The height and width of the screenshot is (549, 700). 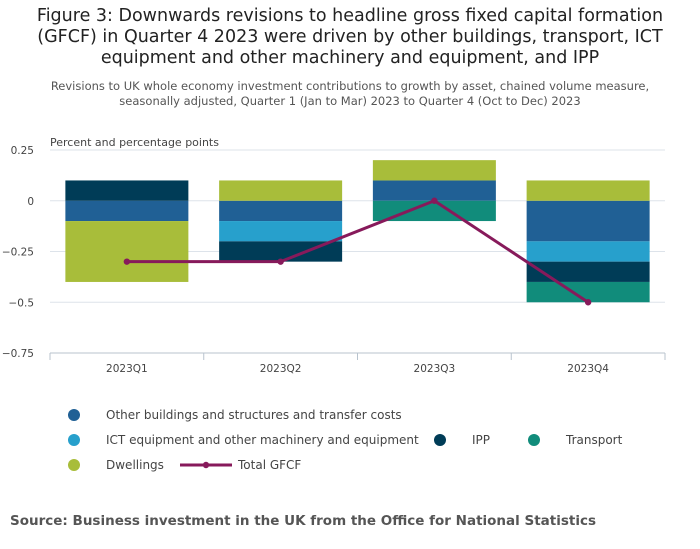 What do you see at coordinates (18, 354) in the screenshot?
I see `y-tick-label: −0.75` at bounding box center [18, 354].